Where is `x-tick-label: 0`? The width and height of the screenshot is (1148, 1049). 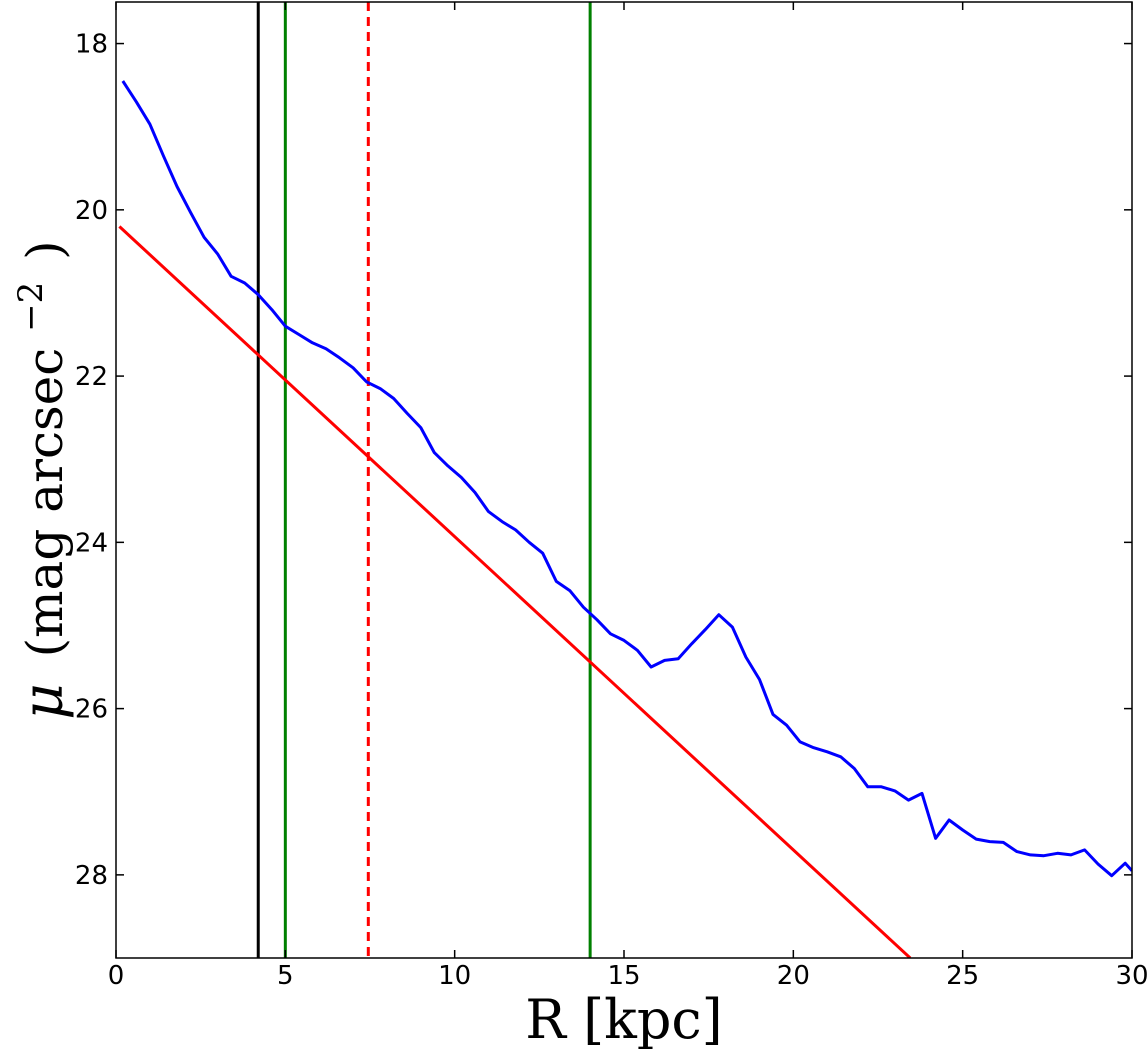
x-tick-label: 0 is located at coordinates (116, 976).